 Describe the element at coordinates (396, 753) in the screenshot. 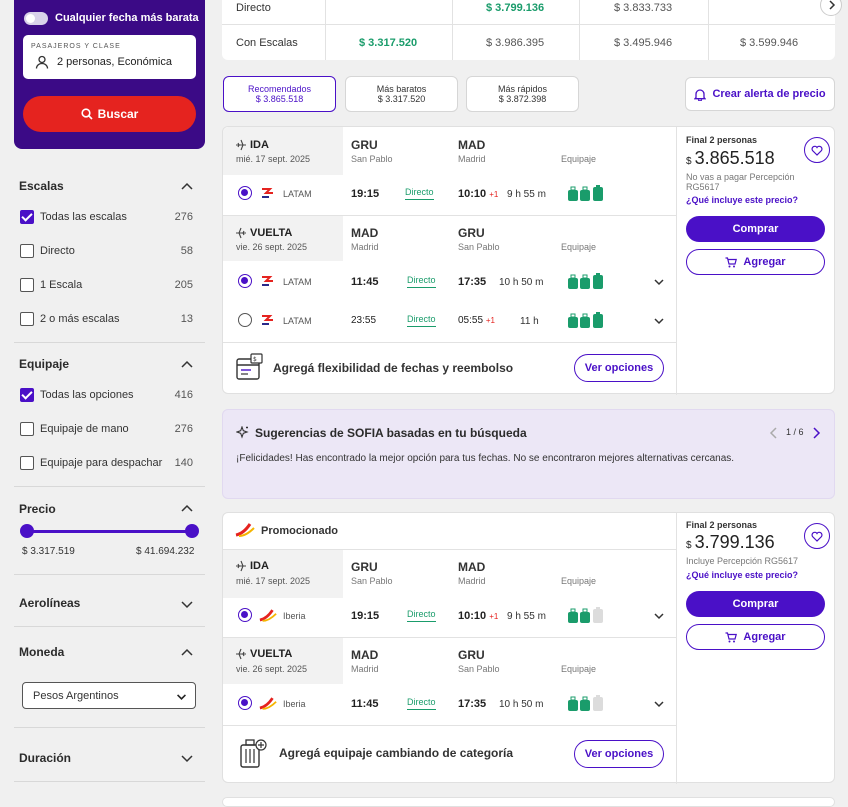

I see `baggage-upgrade-text: Agregá equipaje cambiando de categoría` at that location.